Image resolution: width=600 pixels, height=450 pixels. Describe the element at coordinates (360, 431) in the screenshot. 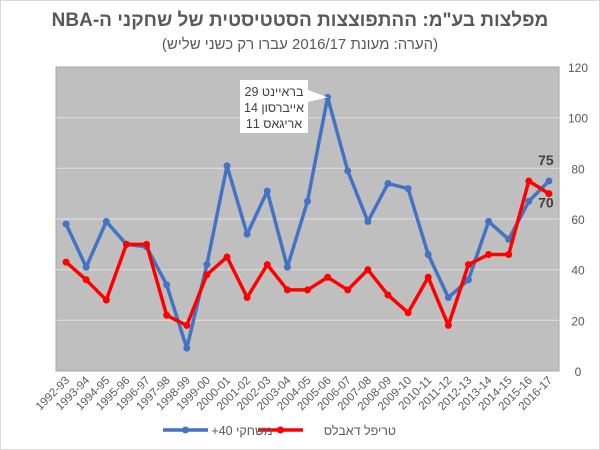

I see `legend-label: טריפל דאבלס` at that location.